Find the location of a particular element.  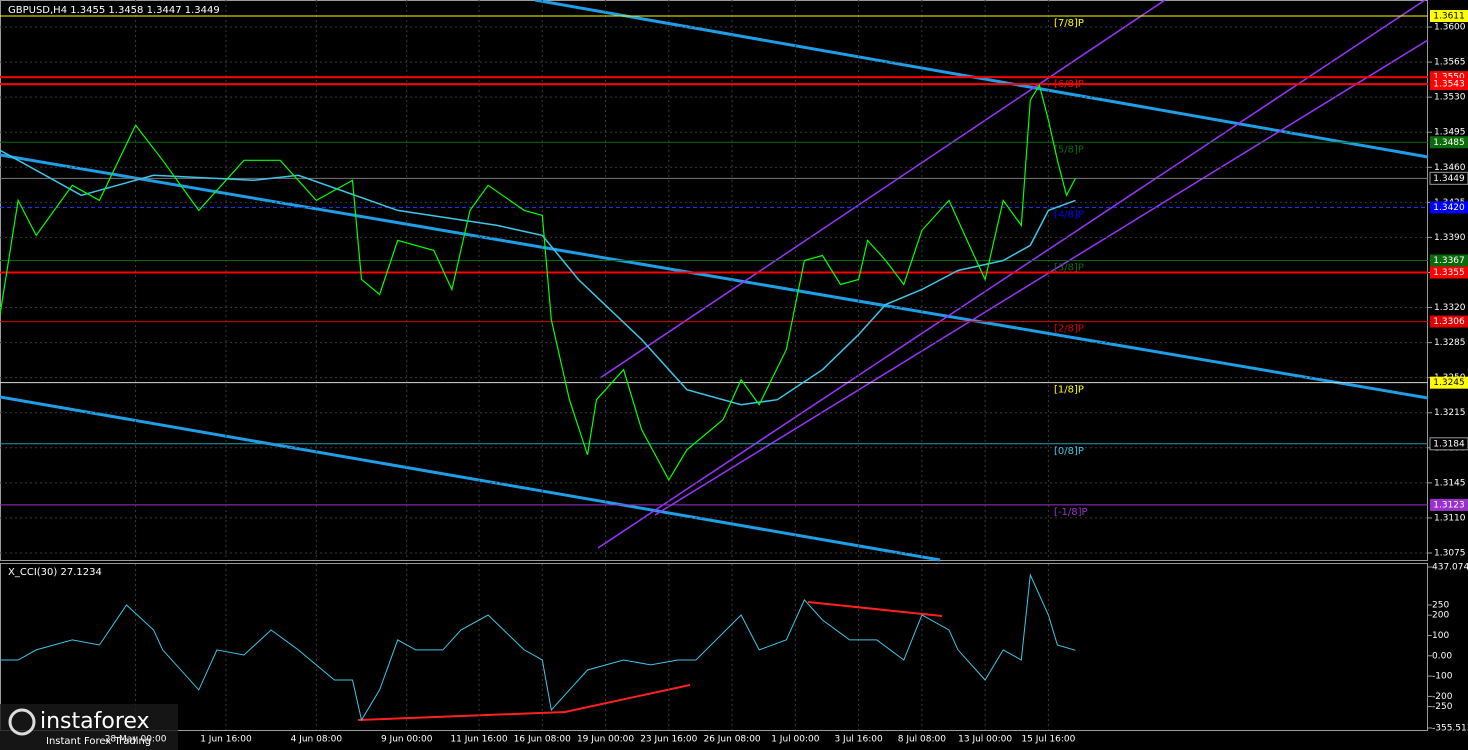

x-tick-label: 1 Jul 00:00 is located at coordinates (795, 740).